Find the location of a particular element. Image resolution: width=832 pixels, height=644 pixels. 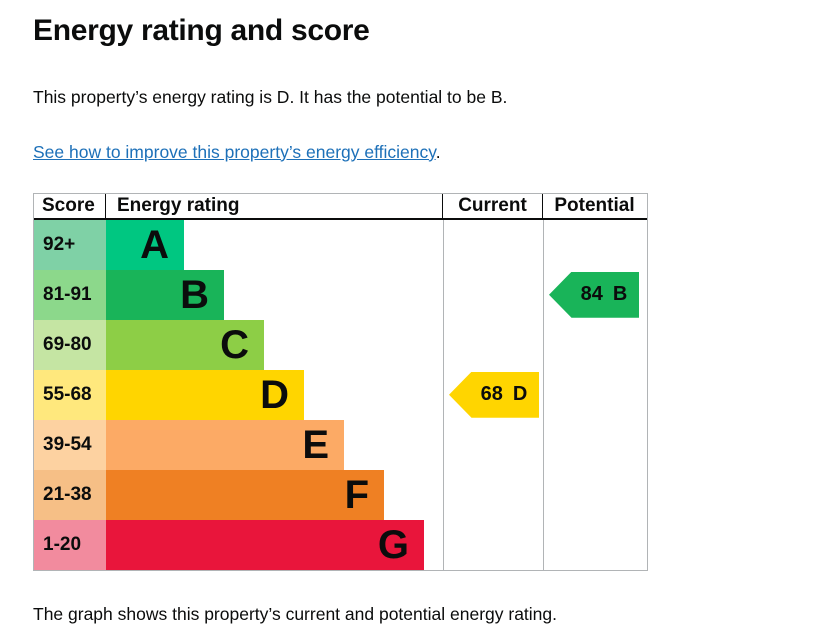

energy-band-bar: E is located at coordinates (225, 444).